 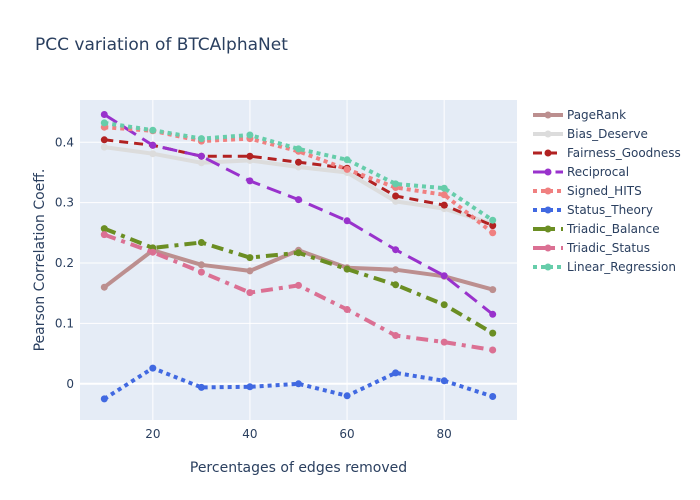 I want to click on x-tick-label: 60, so click(x=346, y=434).